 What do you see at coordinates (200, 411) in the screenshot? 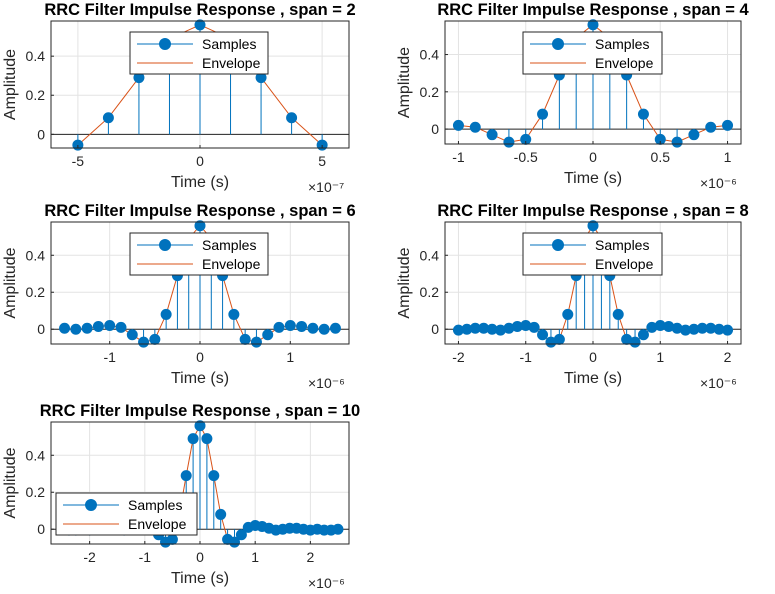
I see `chart-title: RRC Filter Impulse Response , span = 10` at bounding box center [200, 411].